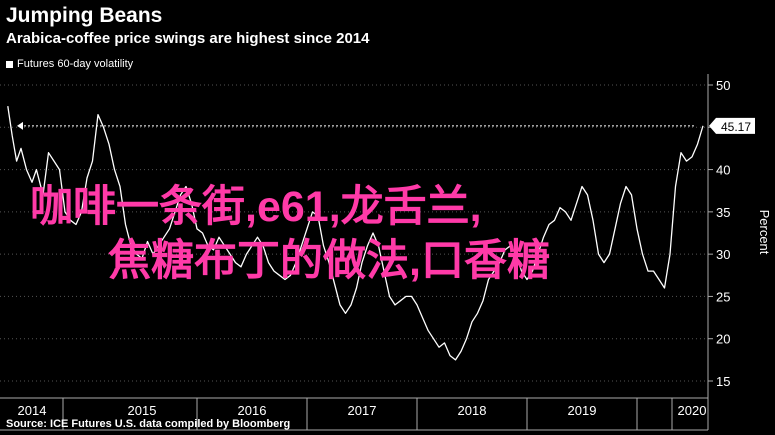 This screenshot has height=435, width=775. I want to click on last-value-tag, so click(732, 125).